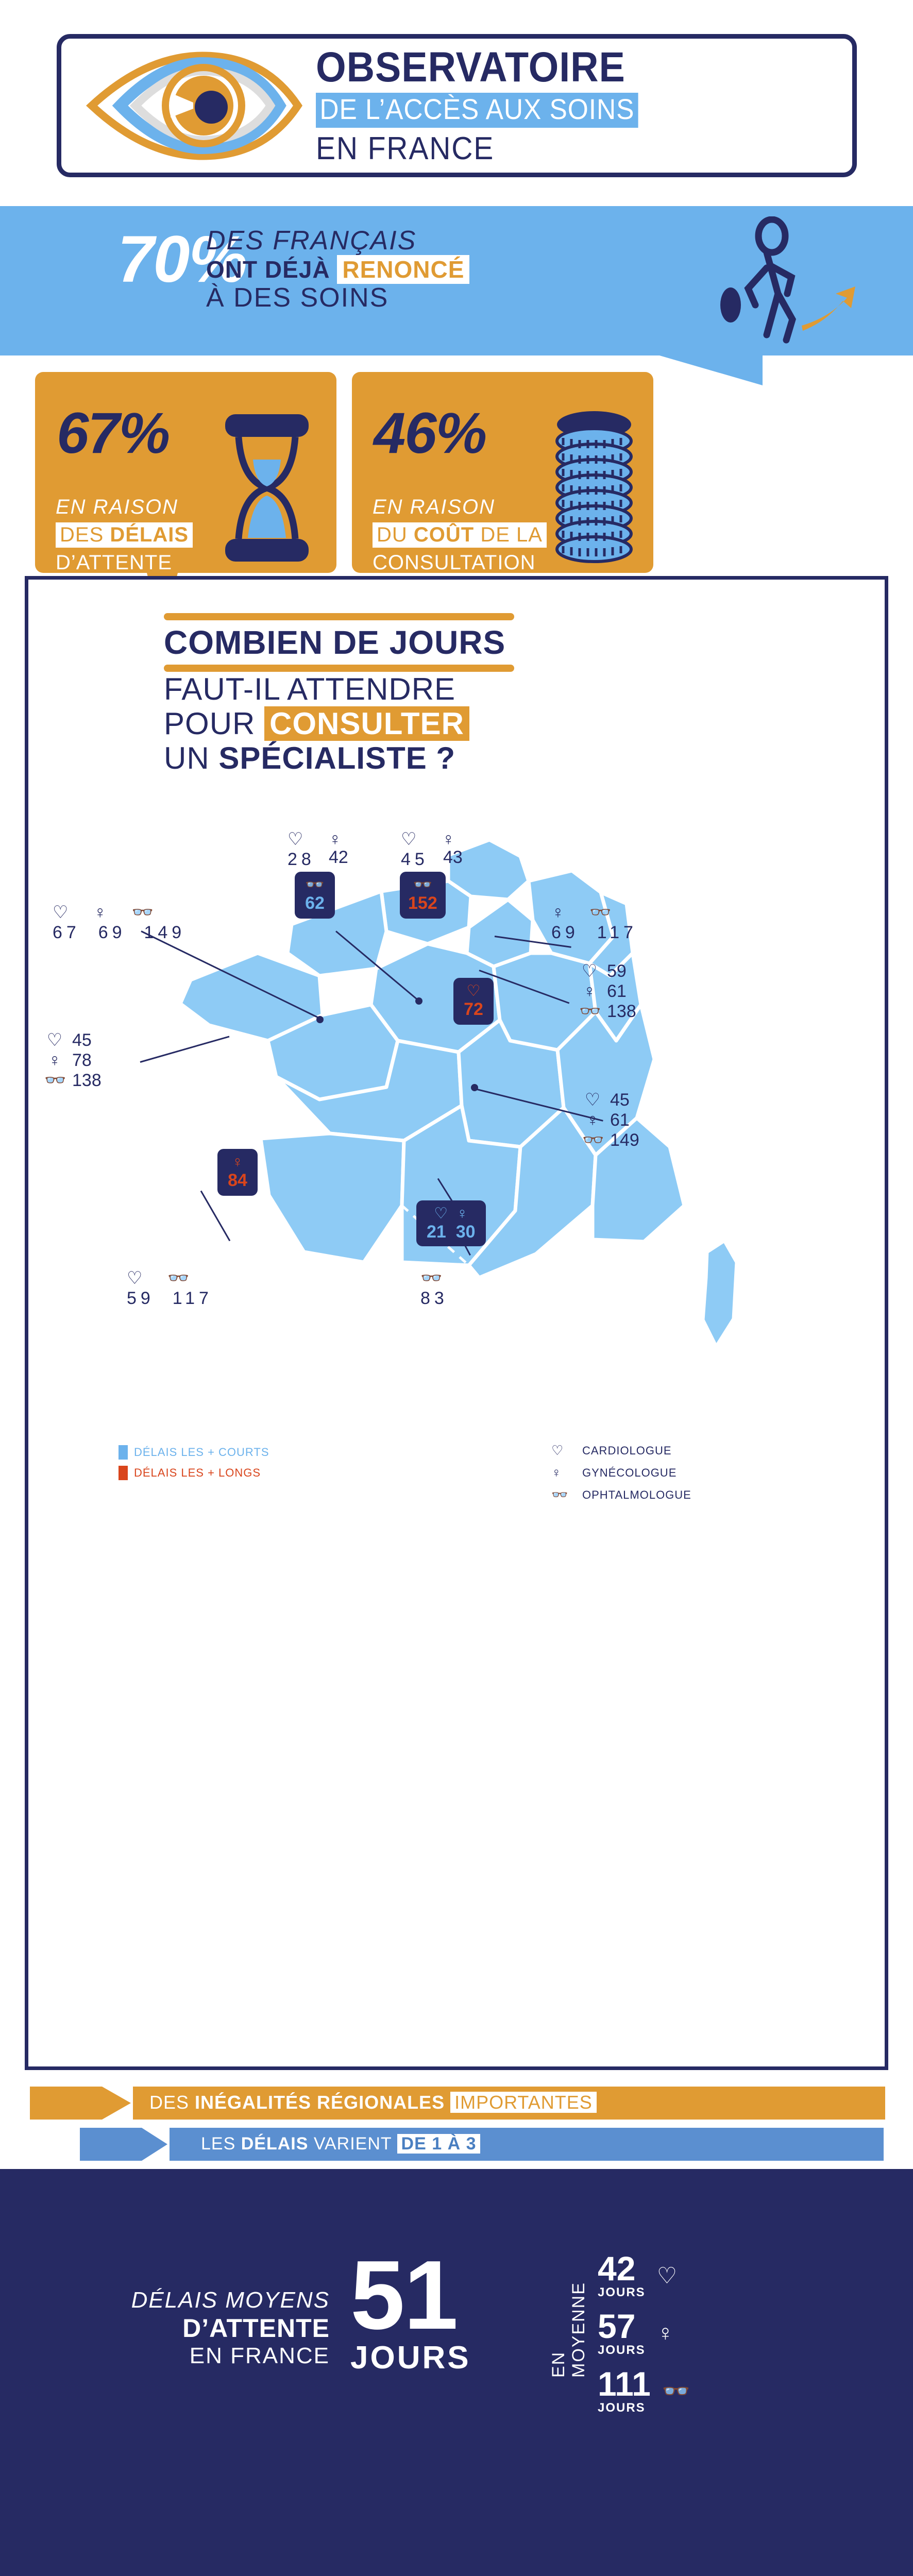 This screenshot has width=913, height=2576. What do you see at coordinates (622, 2408) in the screenshot?
I see `footer-row3-unit: JOURS` at bounding box center [622, 2408].